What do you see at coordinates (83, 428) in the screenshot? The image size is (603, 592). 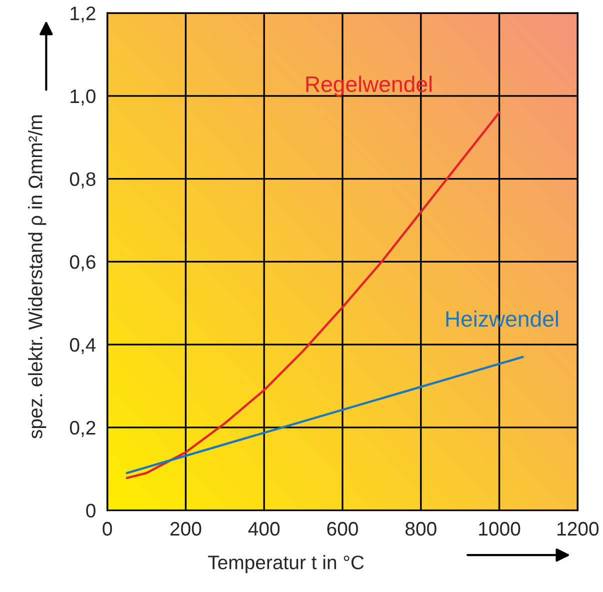 I see `y-tick-label: 0,2` at bounding box center [83, 428].